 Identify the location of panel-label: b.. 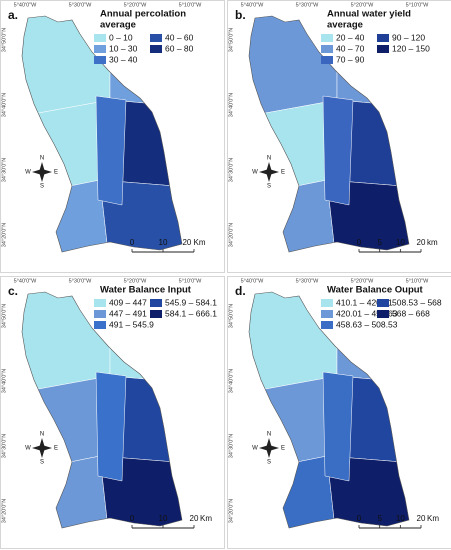
(240, 15).